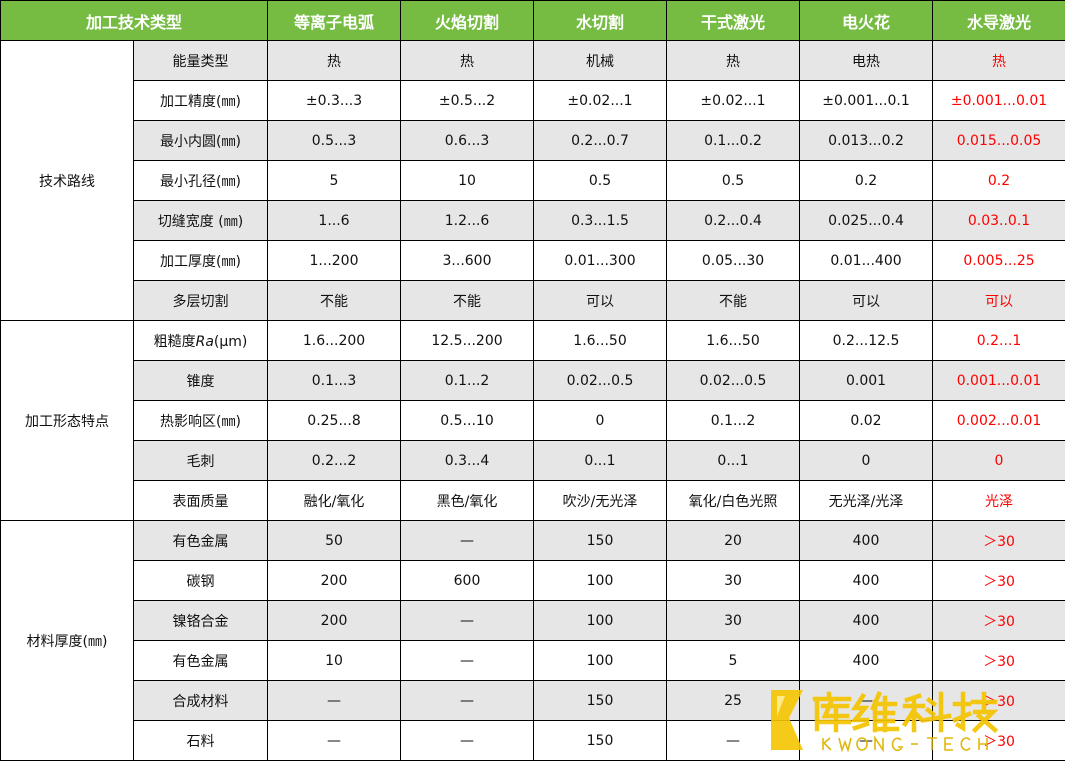 Image resolution: width=1065 pixels, height=761 pixels. I want to click on table-row: 合成材料 — —150 25— ＞30, so click(533, 700).